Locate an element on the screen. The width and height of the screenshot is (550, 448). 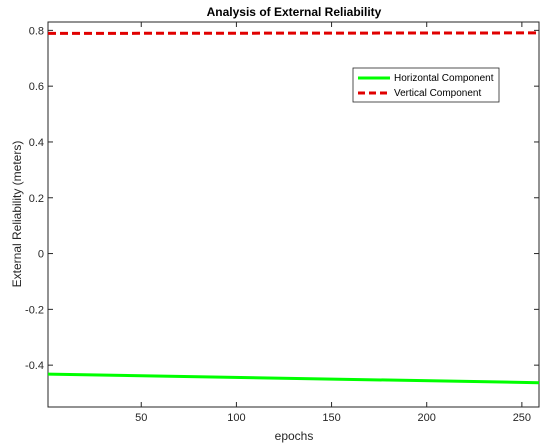
x-axis-label: epochs is located at coordinates (294, 436).